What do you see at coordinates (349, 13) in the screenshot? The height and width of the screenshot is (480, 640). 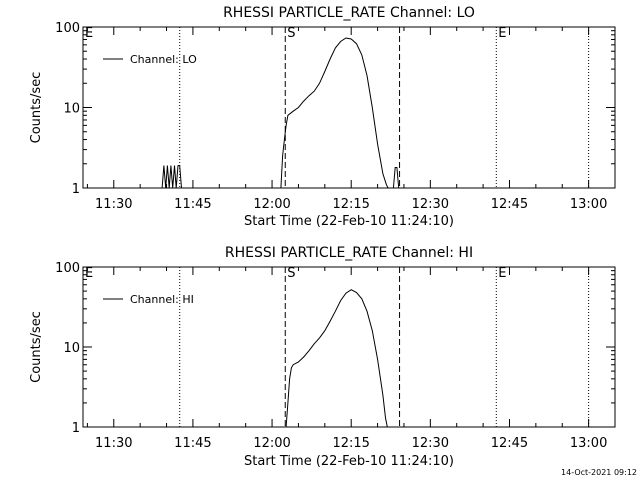 I see `chart-title: RHESSI PARTICLE_RATE Channel: LO` at bounding box center [349, 13].